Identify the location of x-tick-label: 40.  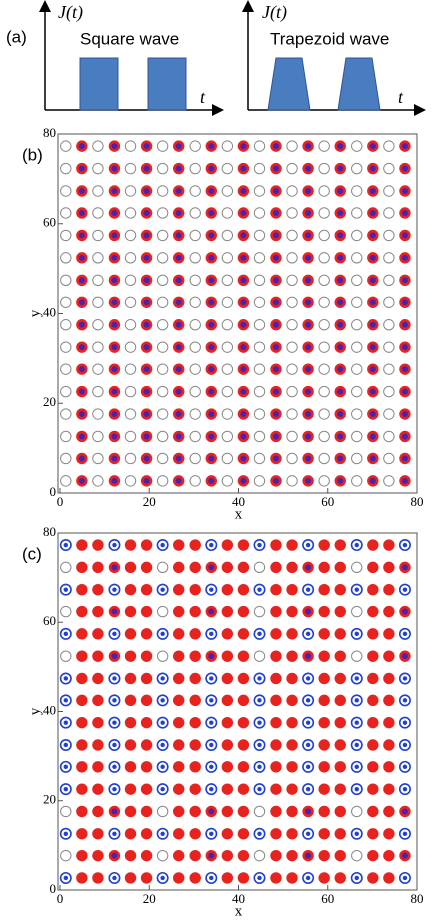
(238, 501).